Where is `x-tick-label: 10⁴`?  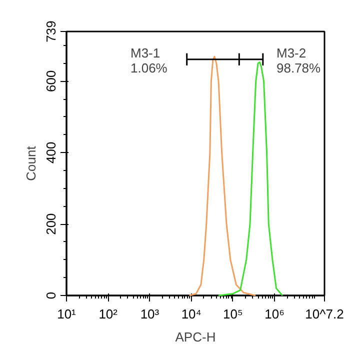
x-tick-label: 10⁴ is located at coordinates (191, 314).